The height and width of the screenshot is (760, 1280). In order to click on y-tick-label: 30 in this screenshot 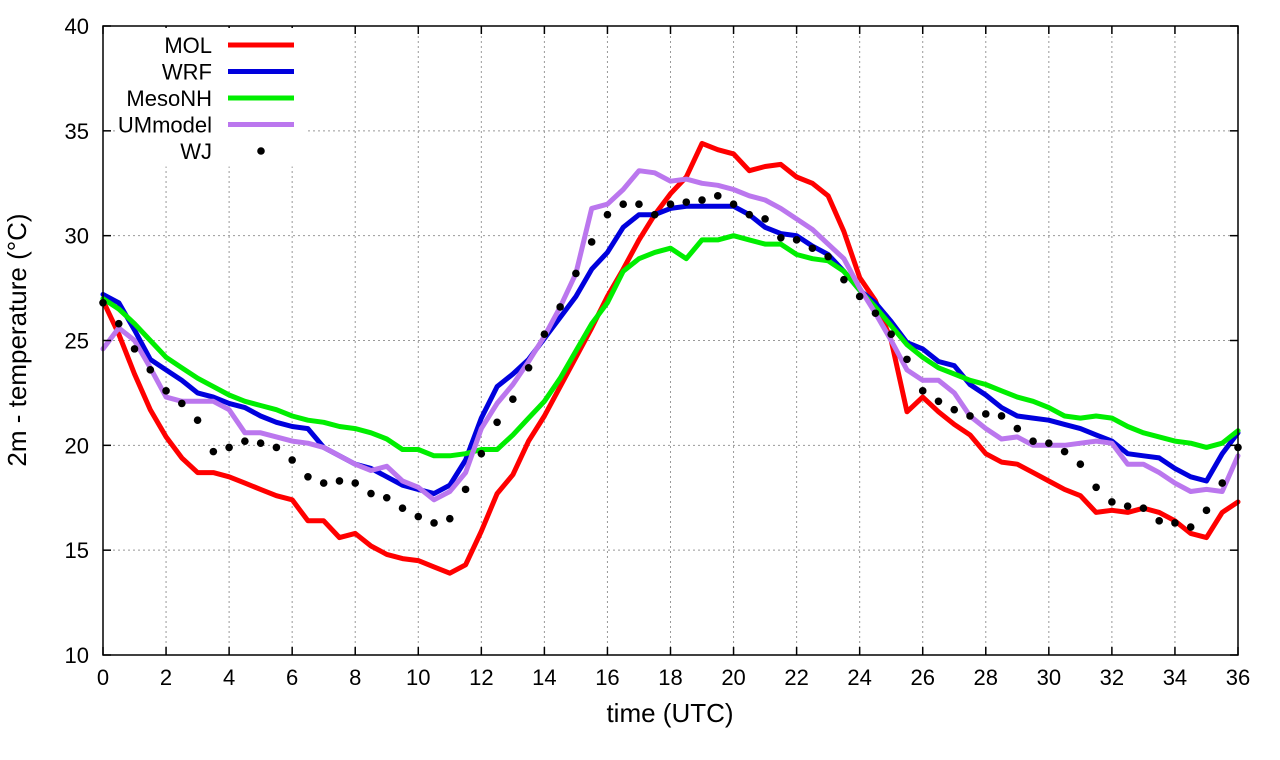, I will do `click(77, 236)`.